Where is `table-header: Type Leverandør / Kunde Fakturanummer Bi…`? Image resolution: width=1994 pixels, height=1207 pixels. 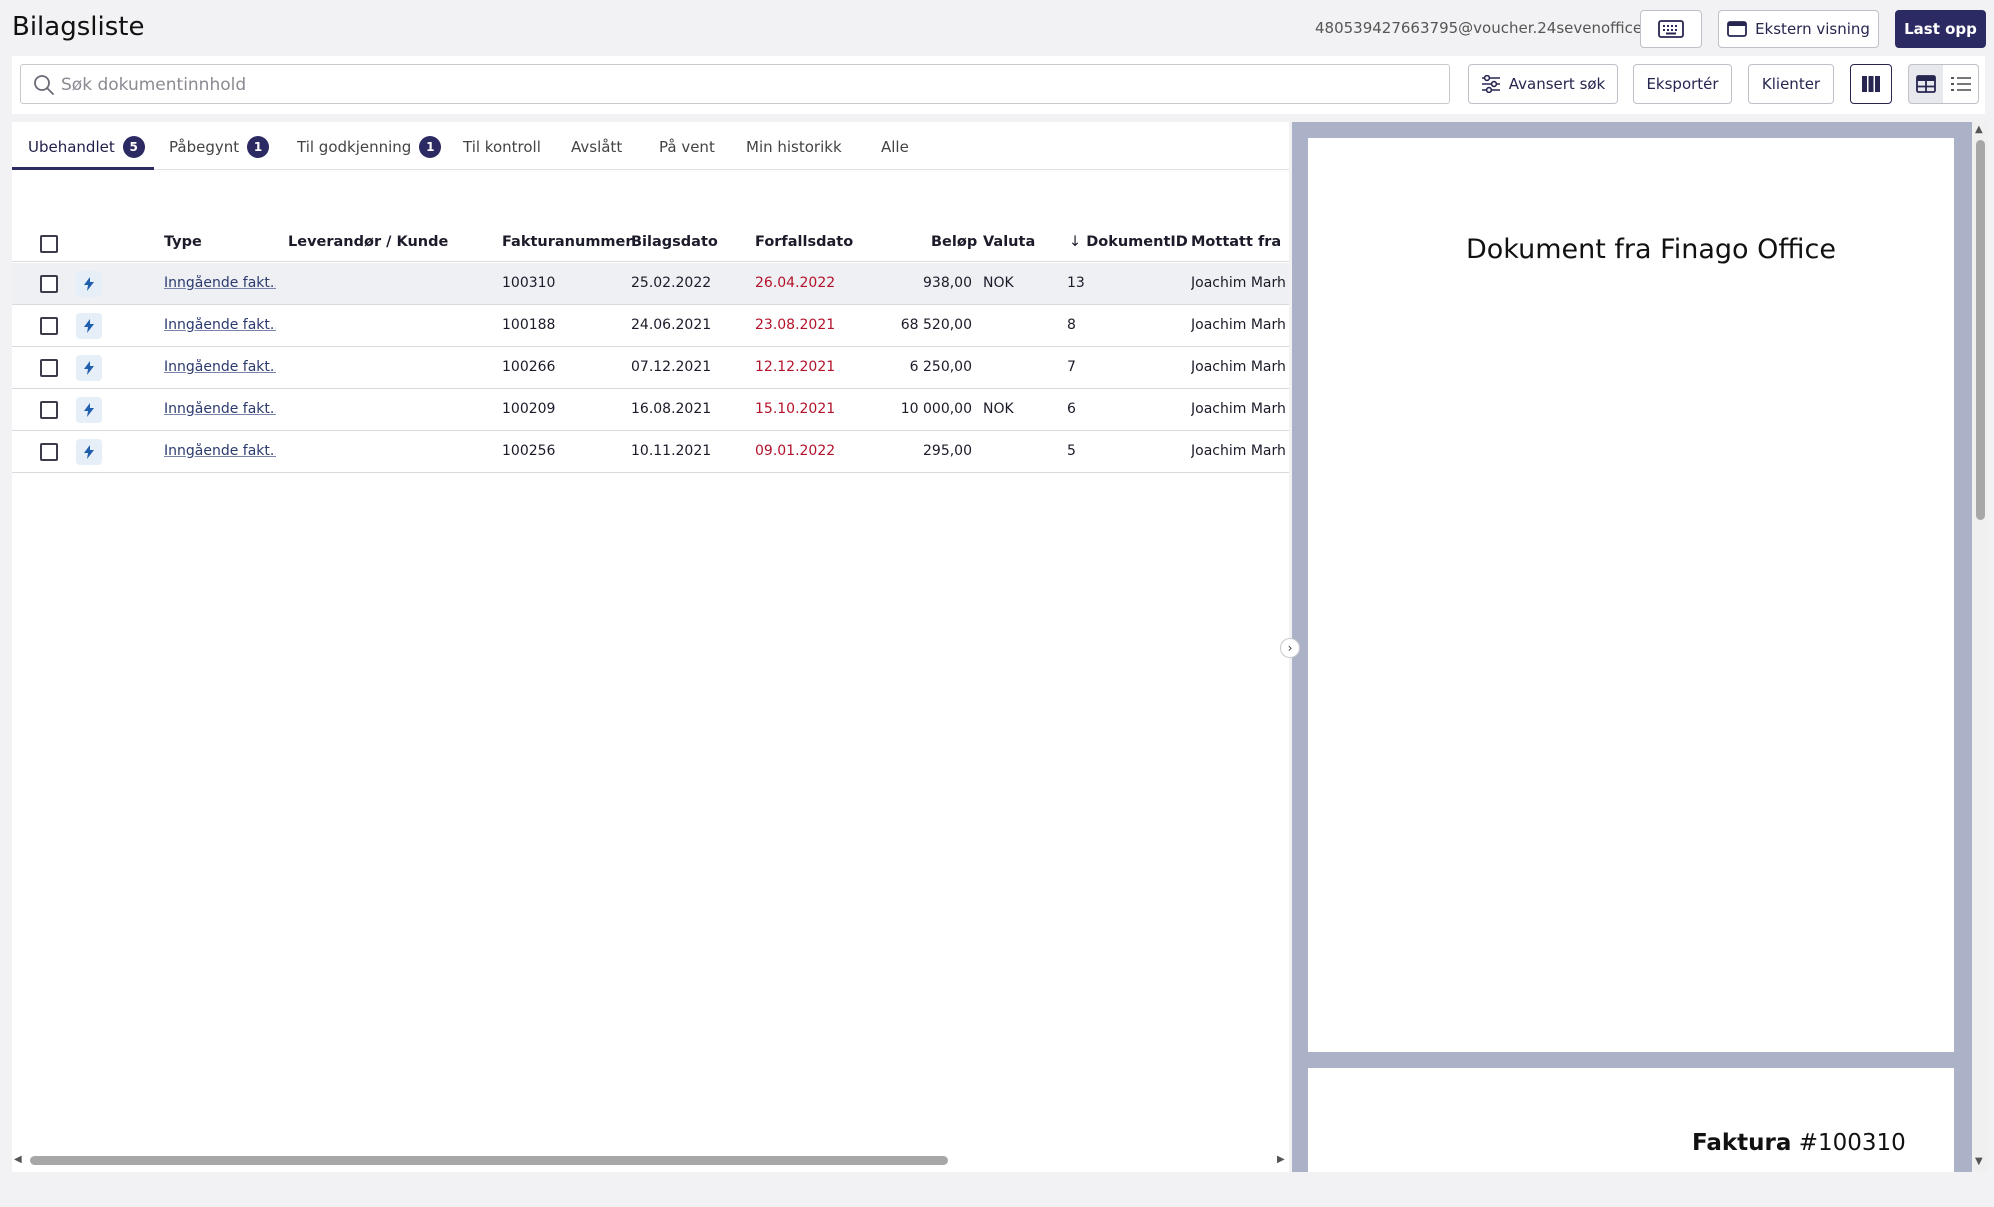
table-header: Type Leverandør / Kunde Fakturanummer Bi… is located at coordinates (650, 242).